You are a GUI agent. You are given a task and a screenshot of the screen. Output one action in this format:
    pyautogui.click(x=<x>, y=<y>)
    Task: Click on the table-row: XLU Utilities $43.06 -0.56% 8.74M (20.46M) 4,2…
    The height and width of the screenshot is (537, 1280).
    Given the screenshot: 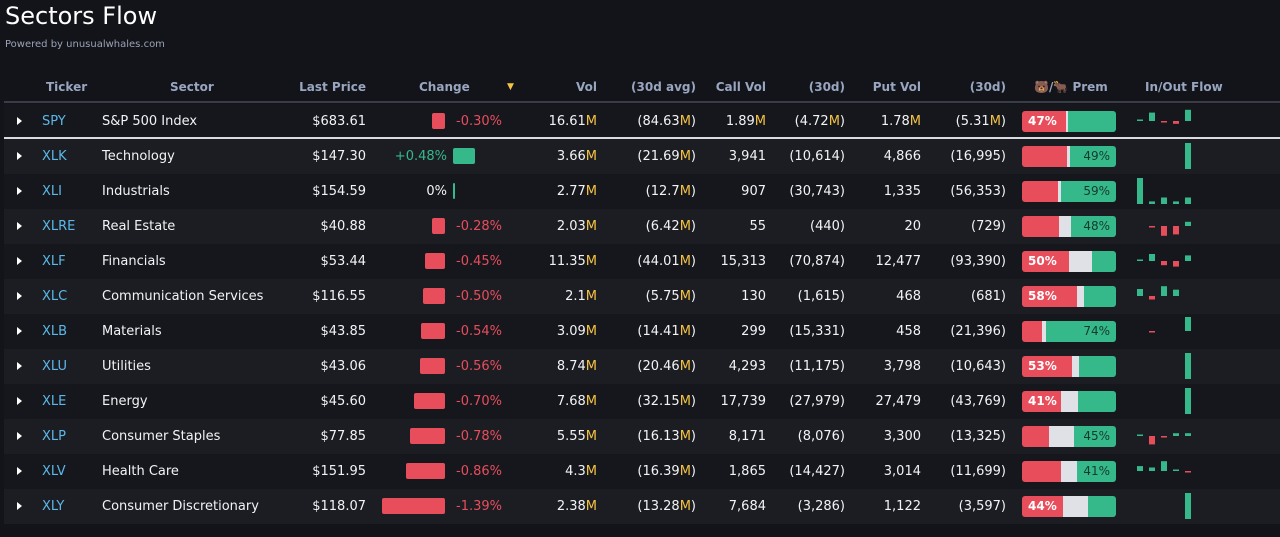 What is the action you would take?
    pyautogui.click(x=642, y=366)
    